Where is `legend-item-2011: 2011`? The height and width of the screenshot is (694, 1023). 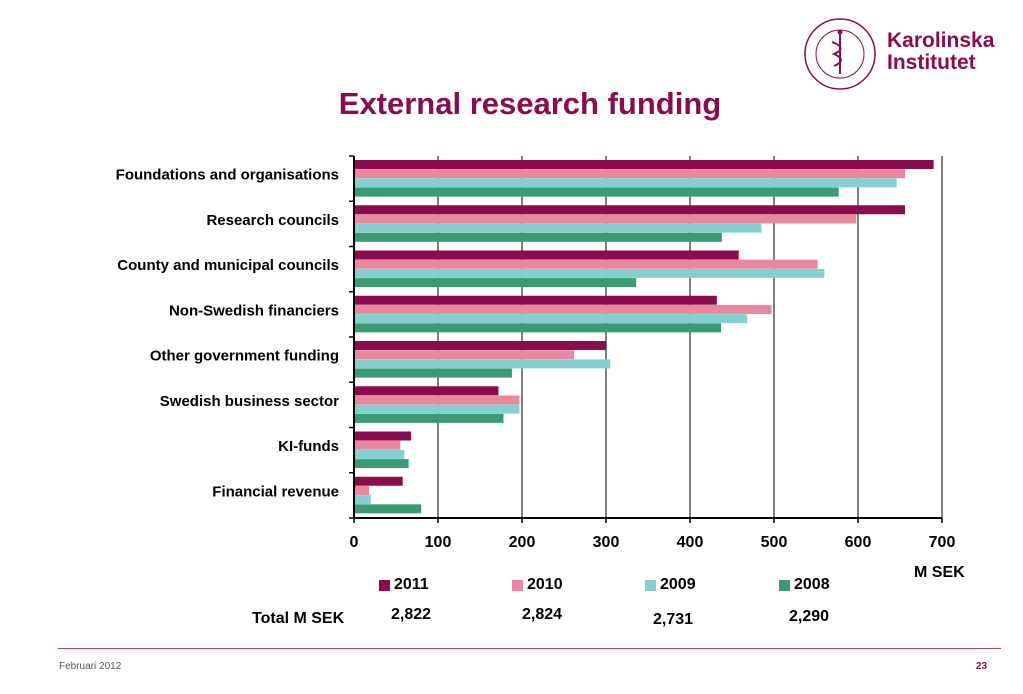
legend-item-2011: 2011 is located at coordinates (404, 585).